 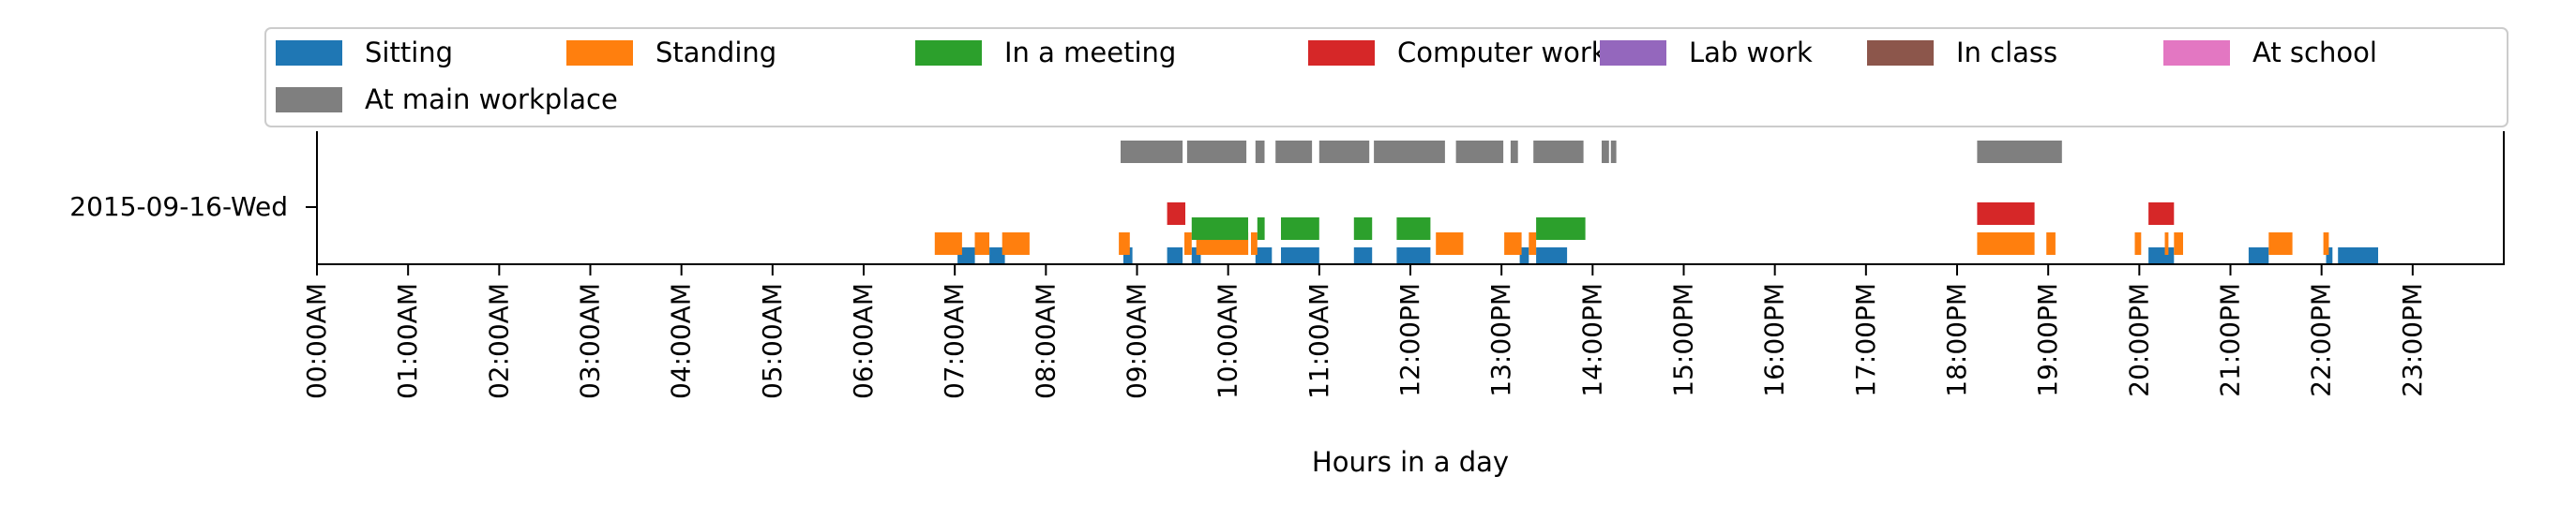 What do you see at coordinates (1228, 341) in the screenshot?
I see `x-tick-label: 10:00AM` at bounding box center [1228, 341].